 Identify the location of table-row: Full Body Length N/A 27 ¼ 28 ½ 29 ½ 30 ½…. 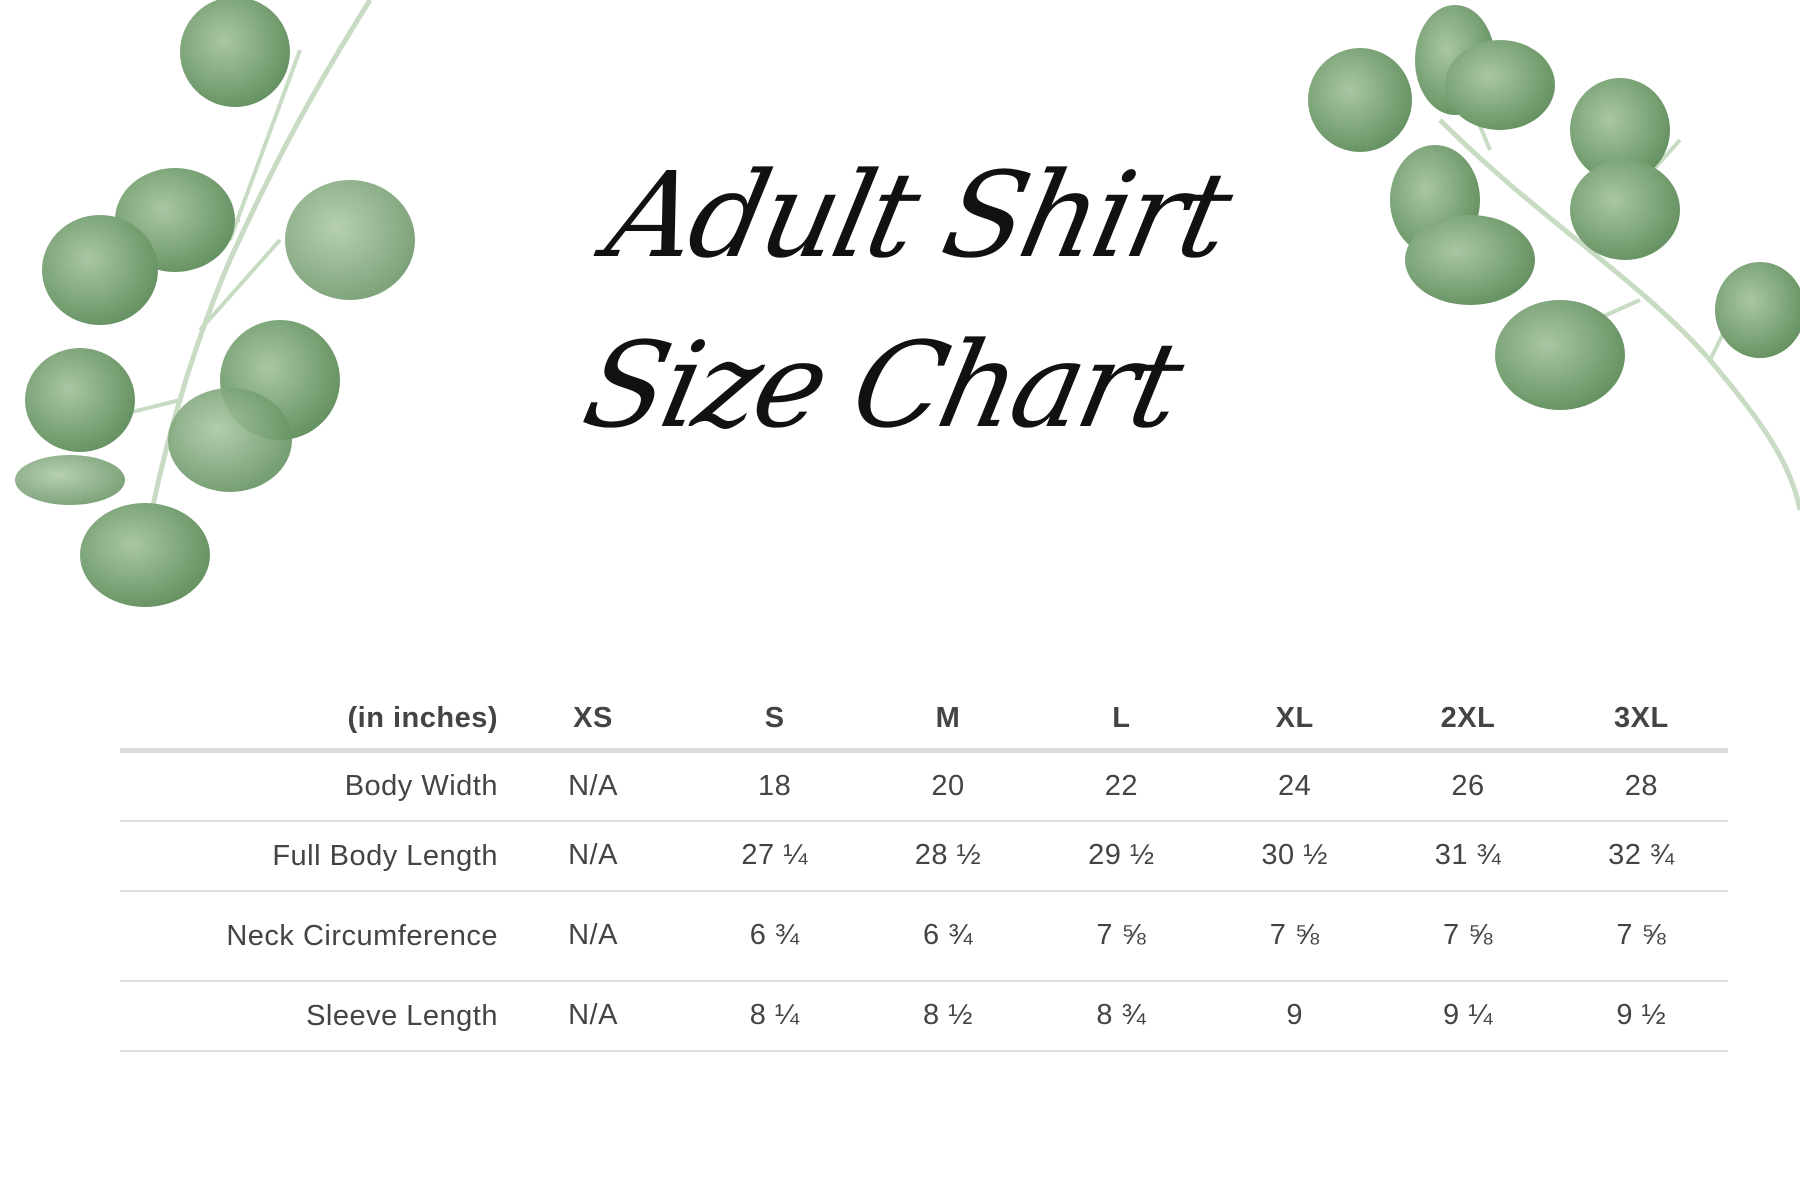
(924, 856).